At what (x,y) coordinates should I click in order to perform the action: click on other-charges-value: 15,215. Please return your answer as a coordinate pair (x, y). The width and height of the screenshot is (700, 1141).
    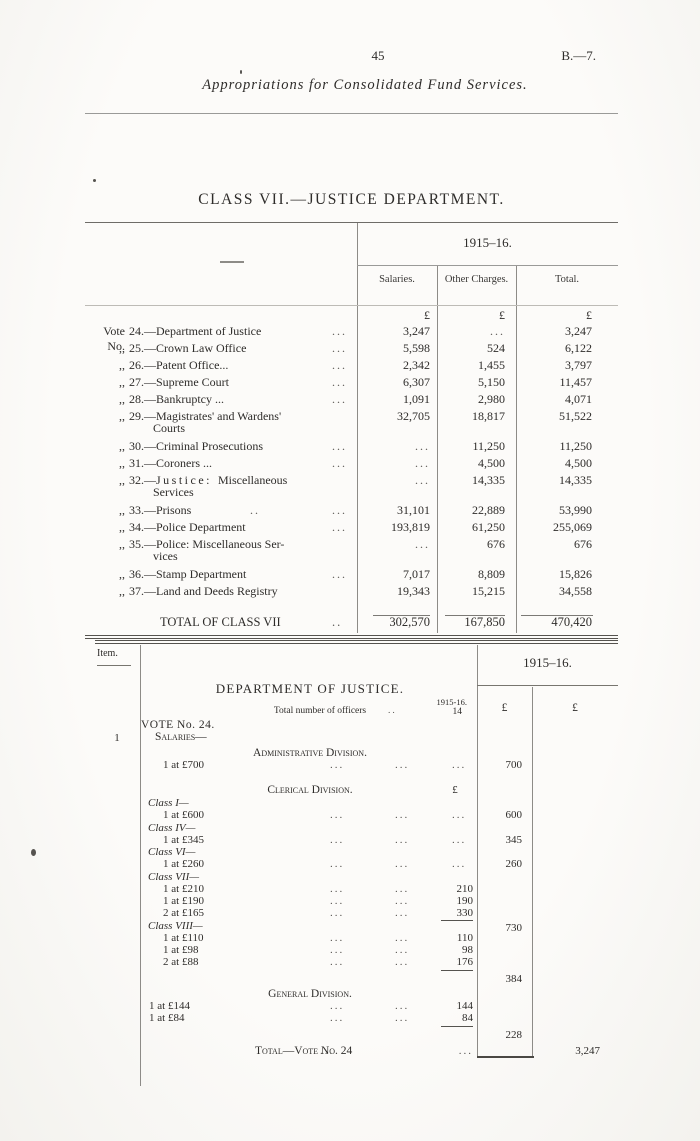
    Looking at the image, I should click on (488, 591).